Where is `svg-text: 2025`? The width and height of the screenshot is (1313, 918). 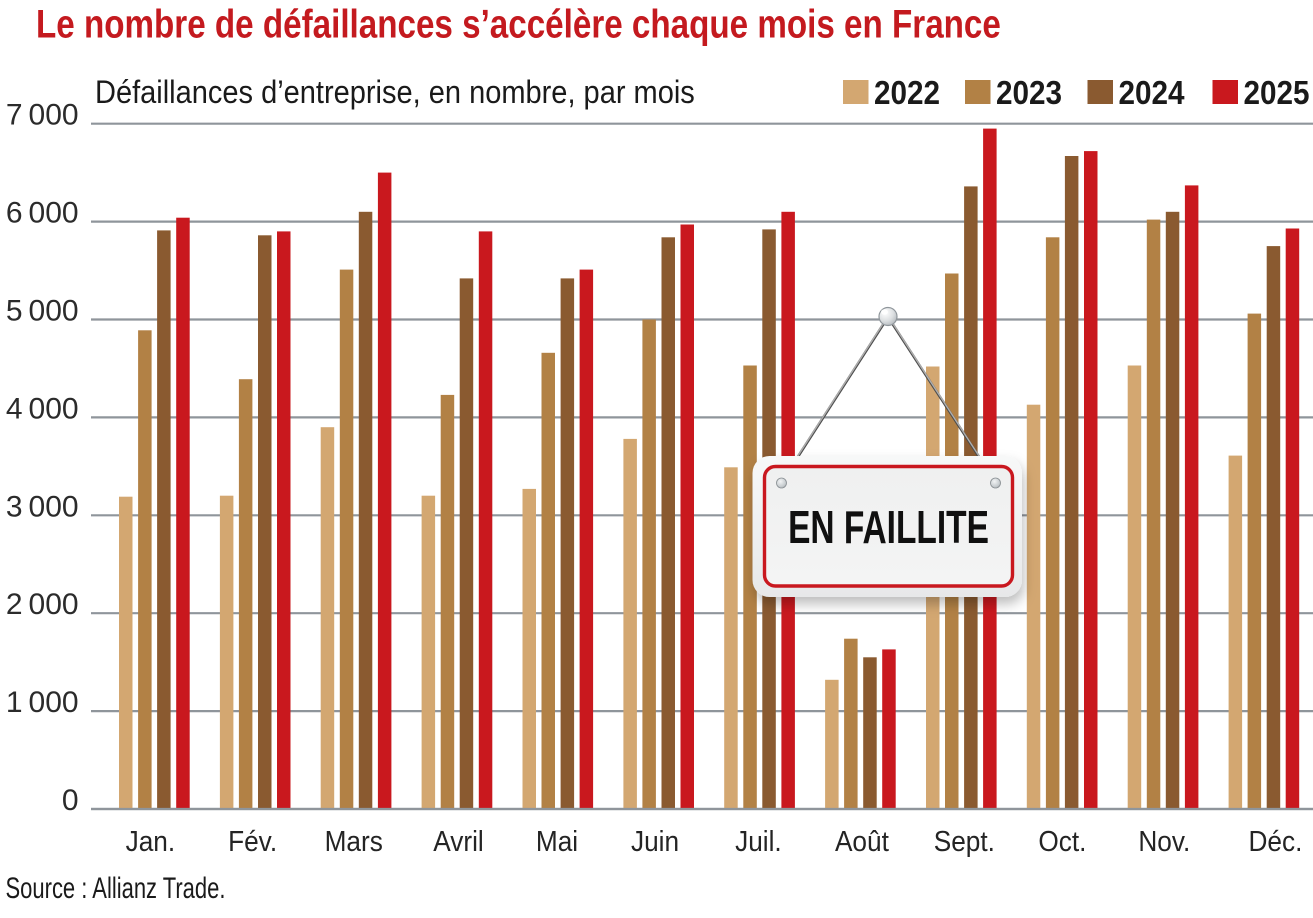 svg-text: 2025 is located at coordinates (1277, 93).